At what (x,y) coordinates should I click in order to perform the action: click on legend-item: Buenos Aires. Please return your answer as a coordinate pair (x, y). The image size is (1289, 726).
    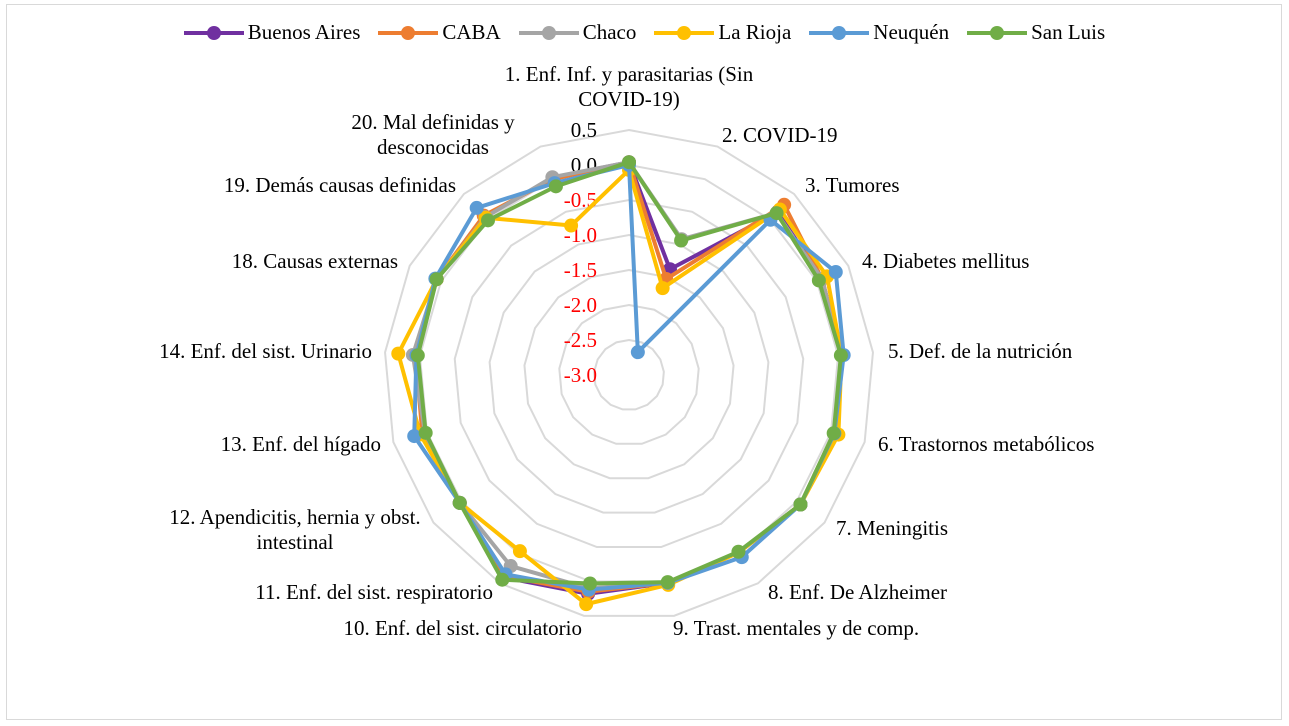
    Looking at the image, I should click on (272, 32).